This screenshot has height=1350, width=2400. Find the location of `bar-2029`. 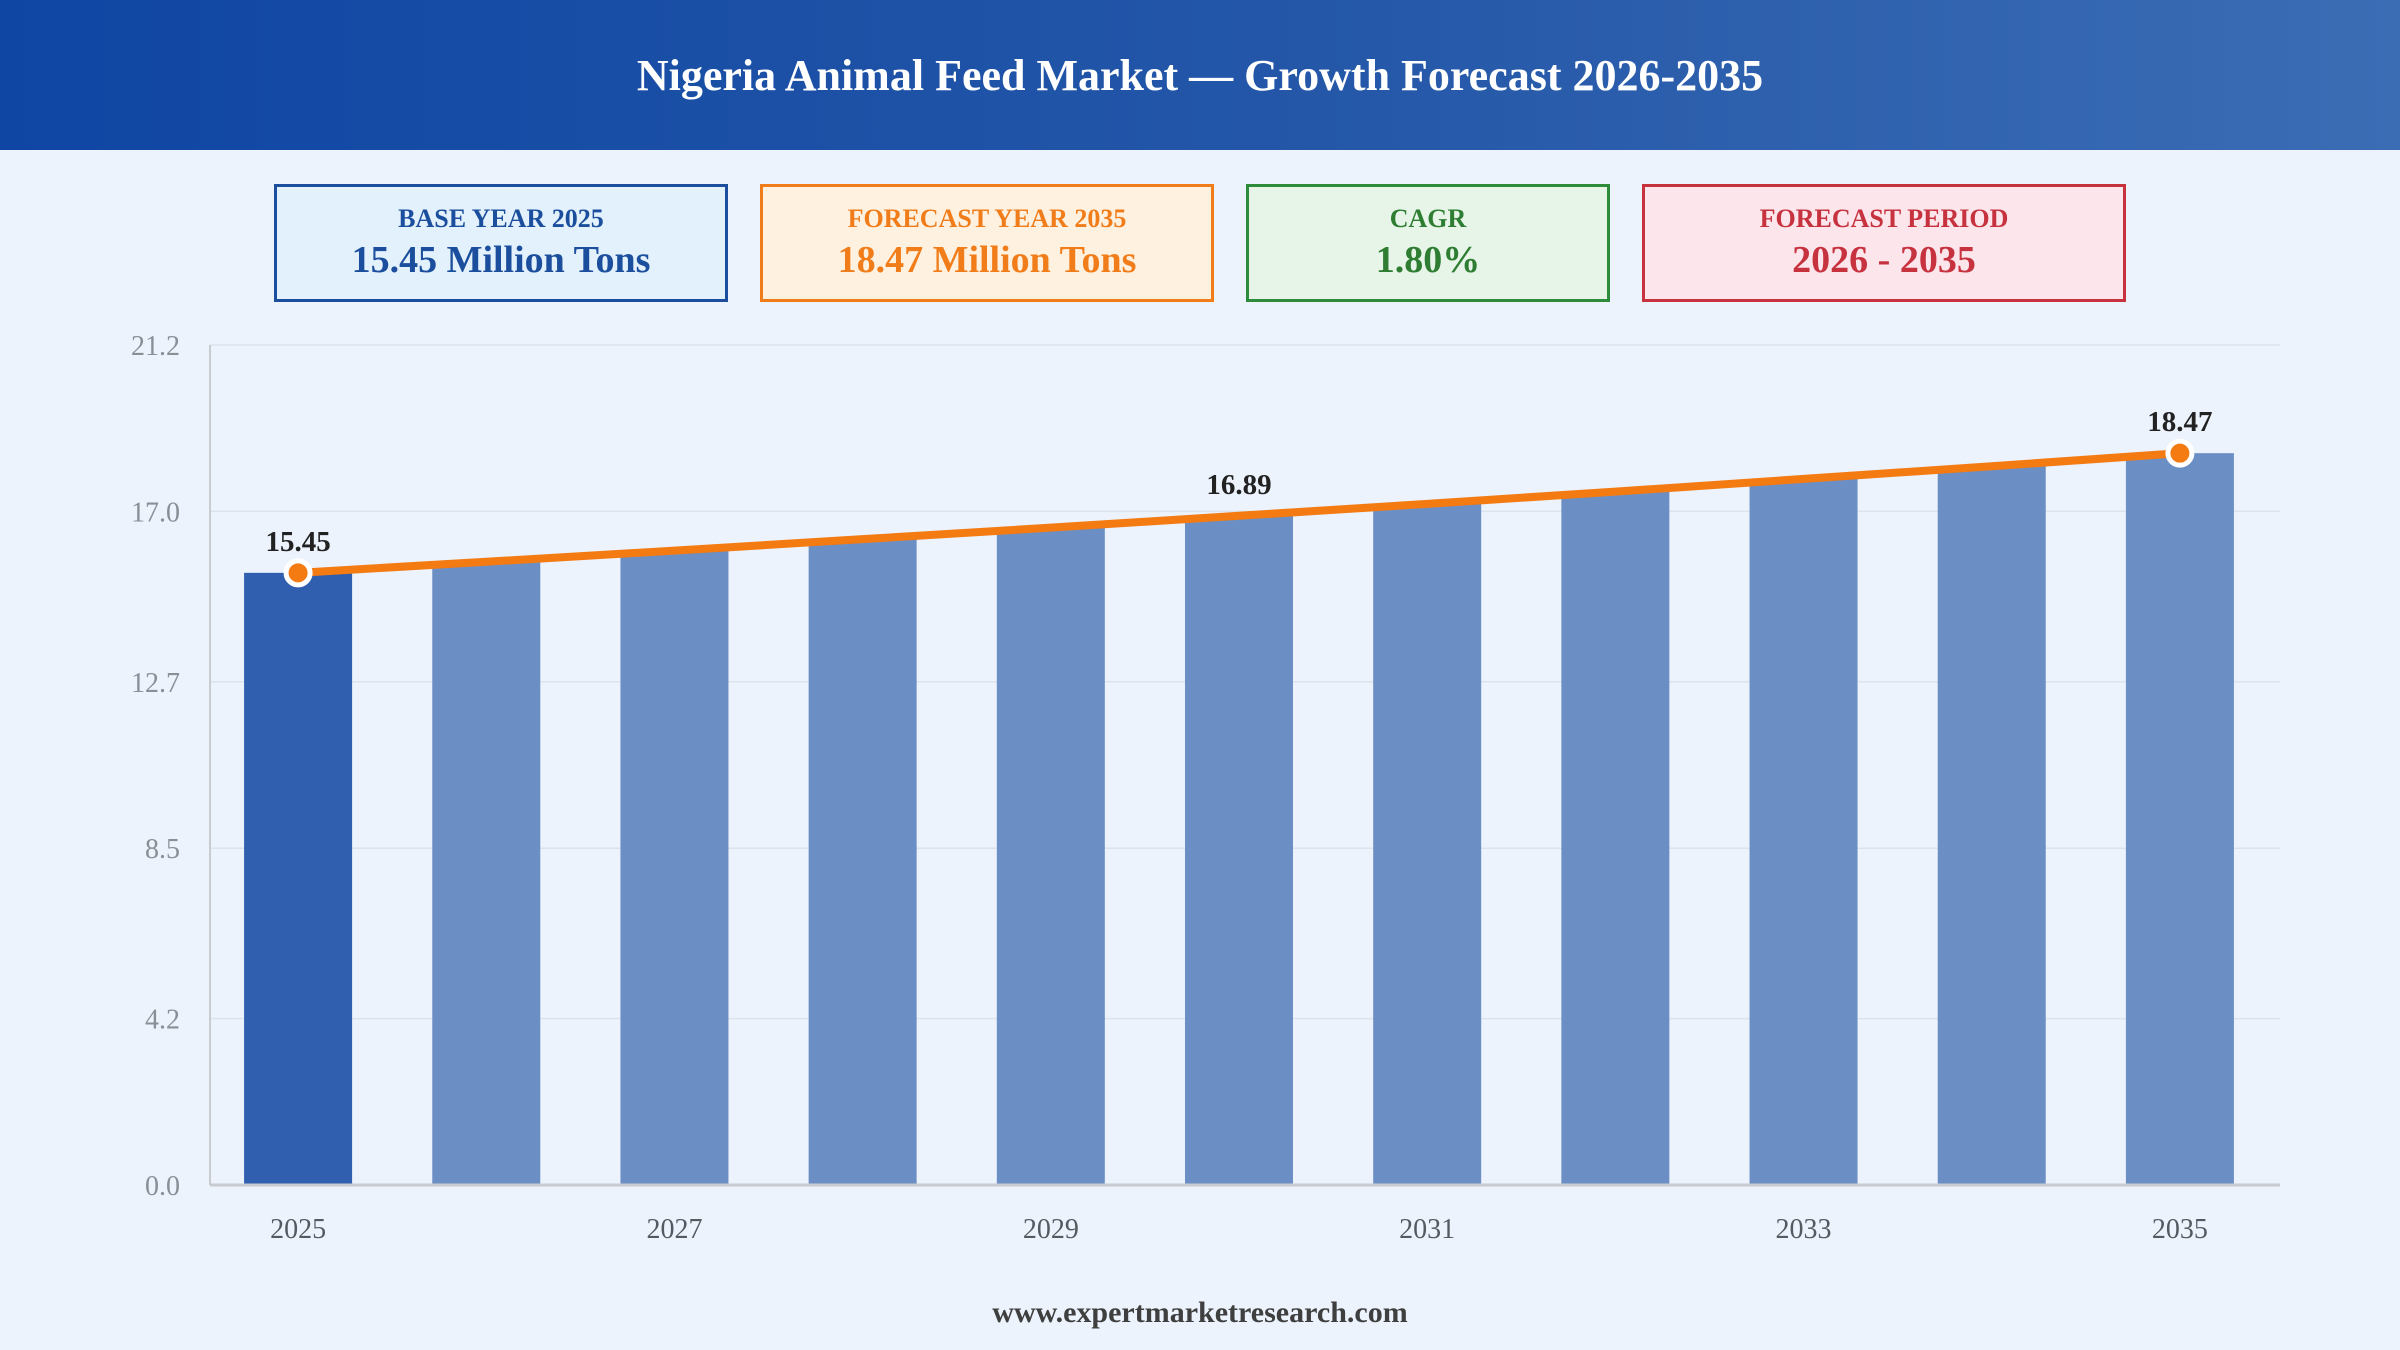

bar-2029 is located at coordinates (1050, 856).